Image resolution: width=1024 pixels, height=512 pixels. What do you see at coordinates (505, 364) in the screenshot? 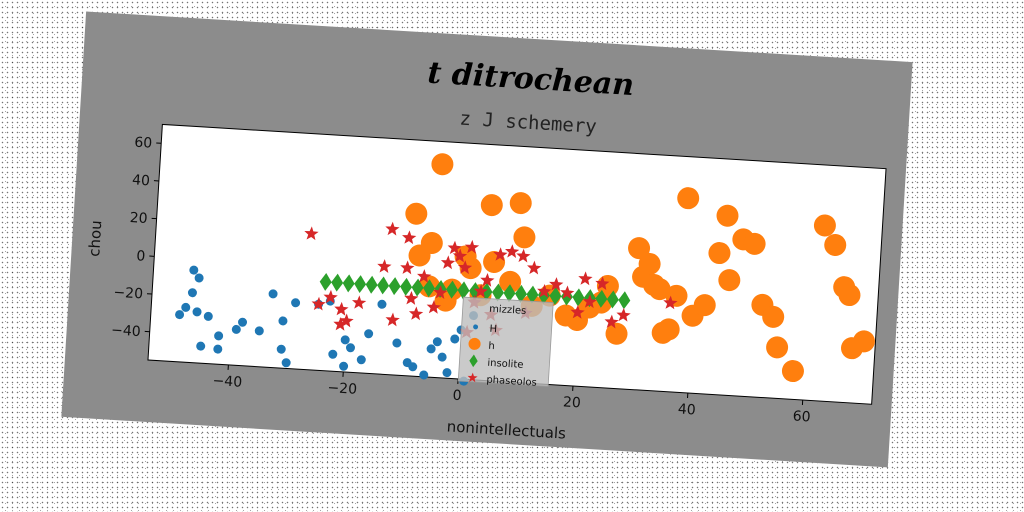
I see `legend-label-insolite: insolite` at bounding box center [505, 364].